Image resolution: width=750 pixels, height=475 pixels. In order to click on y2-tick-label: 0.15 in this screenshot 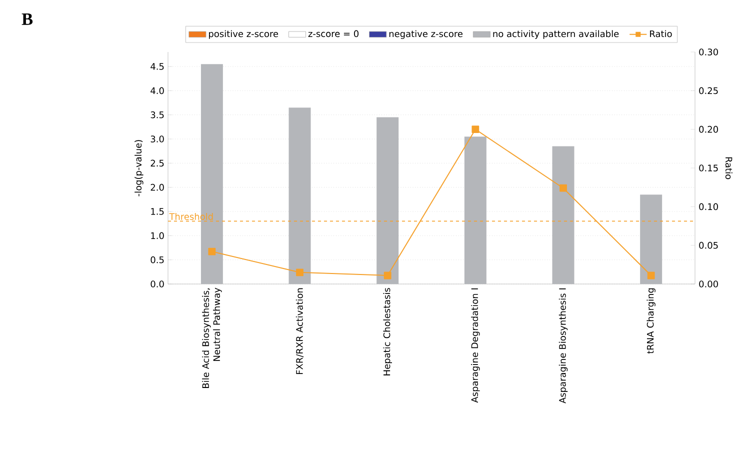, I will do `click(708, 168)`.